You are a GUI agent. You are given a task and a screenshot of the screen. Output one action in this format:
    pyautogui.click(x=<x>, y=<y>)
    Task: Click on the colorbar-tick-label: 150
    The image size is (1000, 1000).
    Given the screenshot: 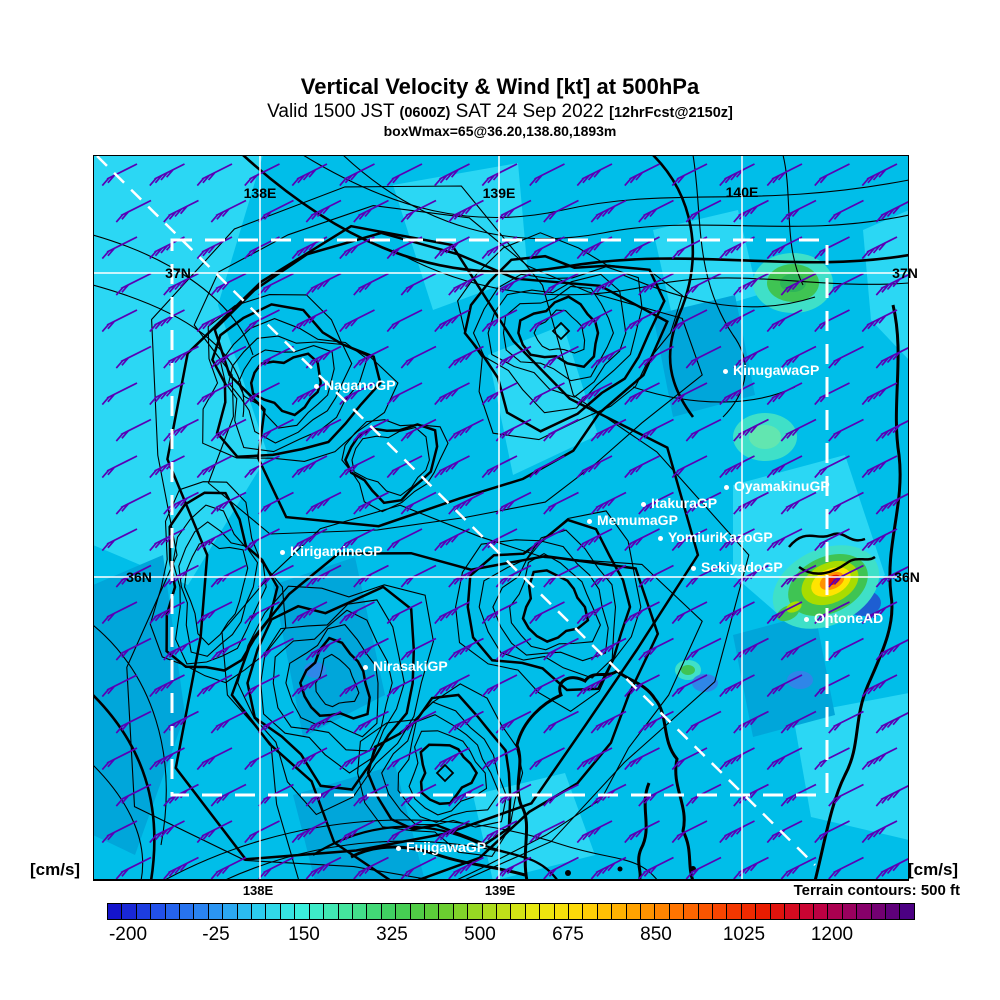 What is the action you would take?
    pyautogui.click(x=304, y=934)
    